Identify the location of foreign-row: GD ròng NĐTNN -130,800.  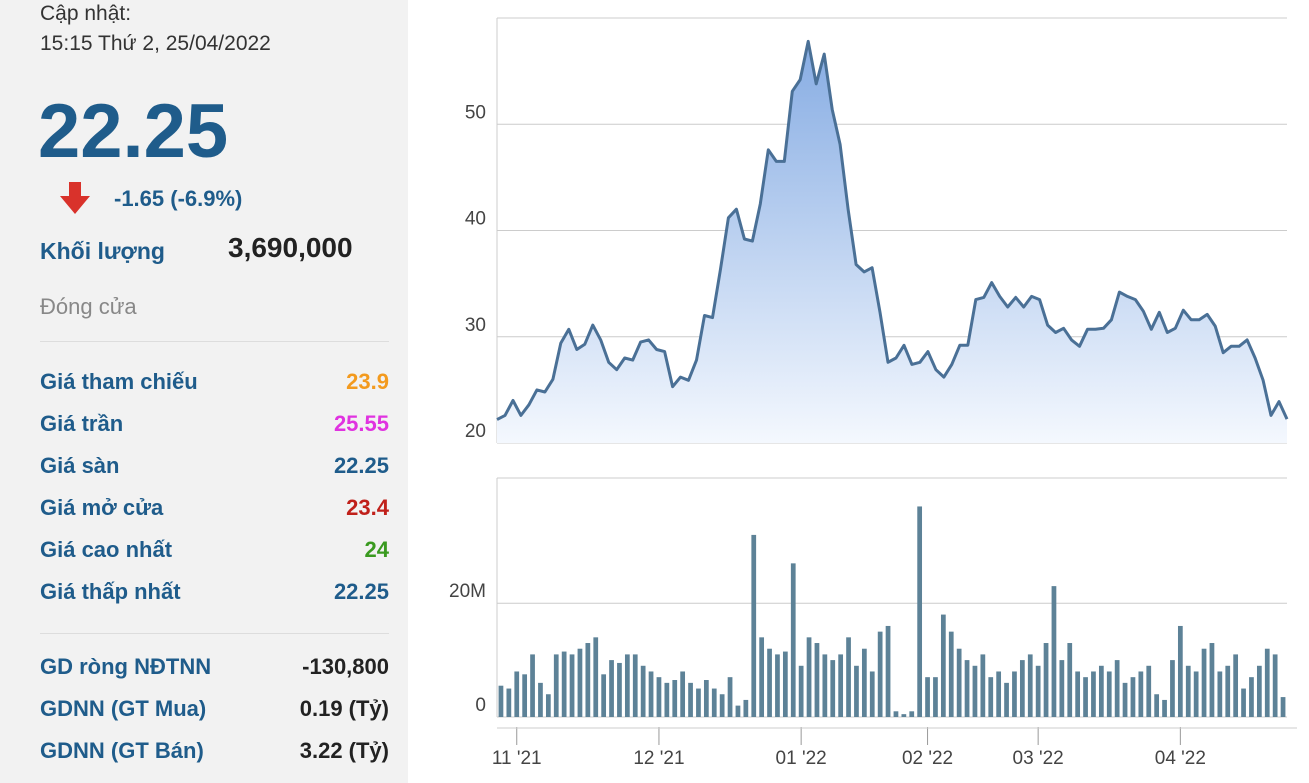
(214, 669).